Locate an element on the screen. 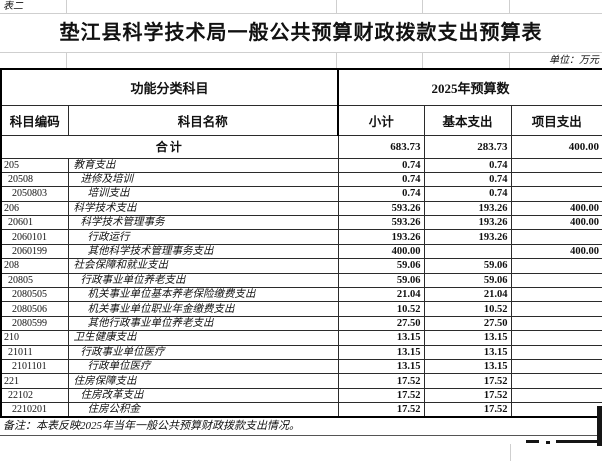 This screenshot has width=602, height=462. subject-code-cell: 20508 is located at coordinates (34, 179).